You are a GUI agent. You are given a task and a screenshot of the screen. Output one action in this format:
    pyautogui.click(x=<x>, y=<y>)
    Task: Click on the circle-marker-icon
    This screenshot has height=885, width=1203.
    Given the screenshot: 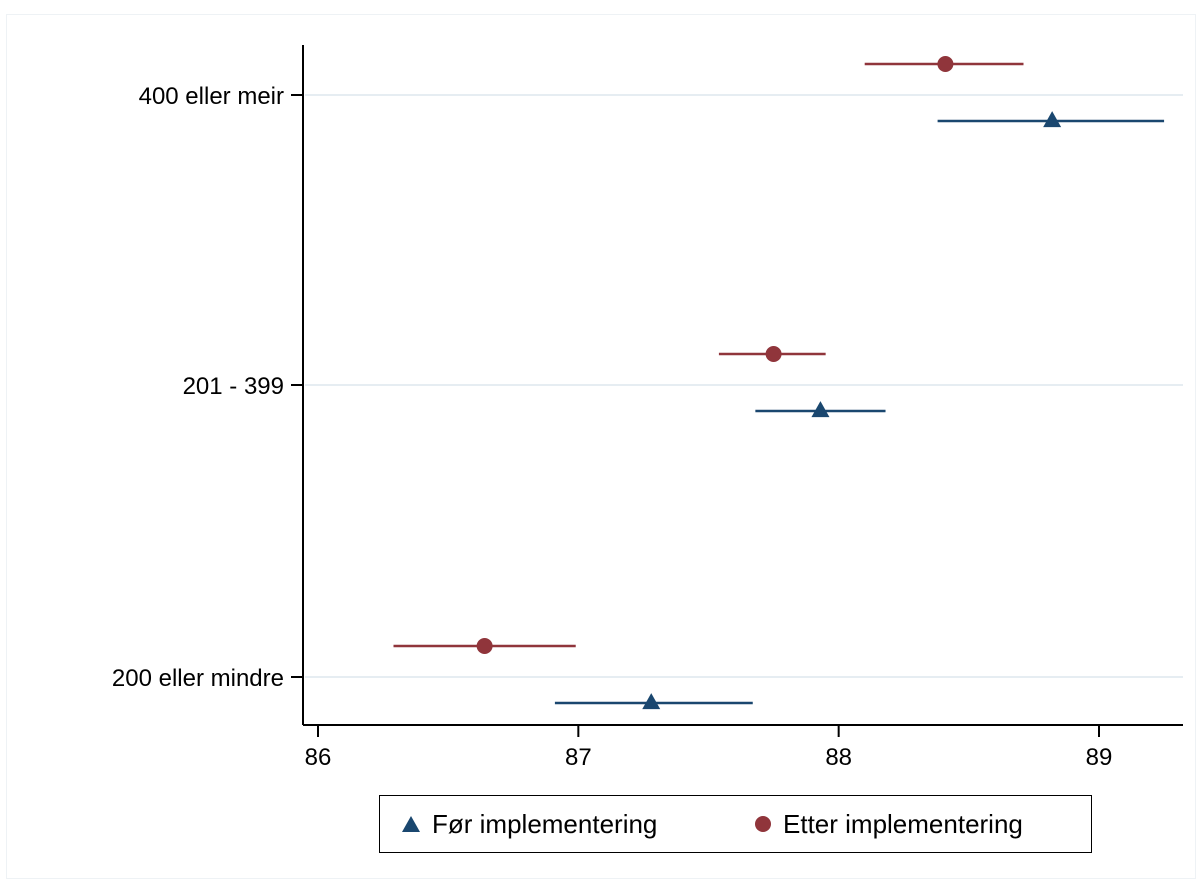 What is the action you would take?
    pyautogui.click(x=763, y=824)
    